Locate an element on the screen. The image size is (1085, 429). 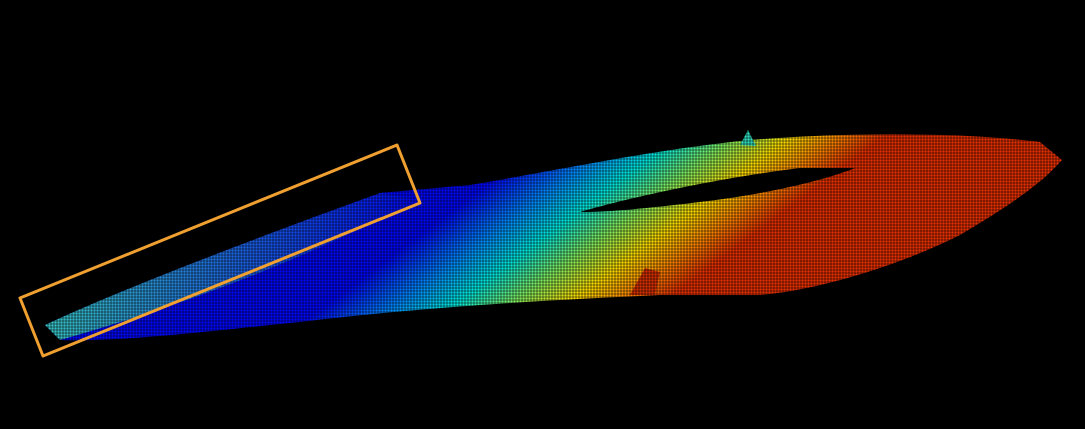
cloud-hole is located at coordinates (717, 190).